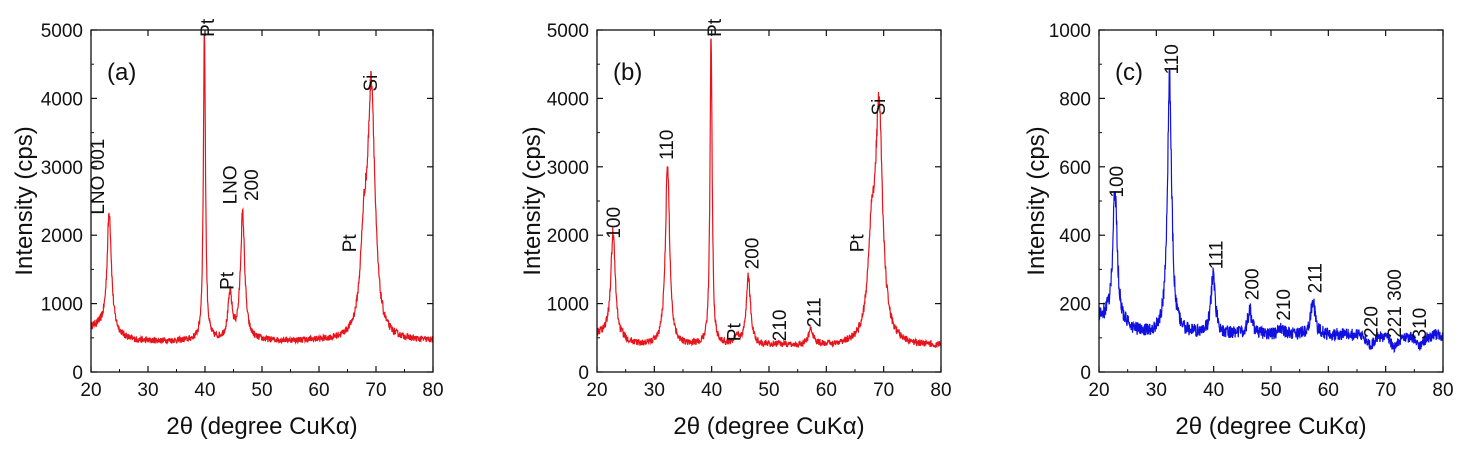  Describe the element at coordinates (1075, 168) in the screenshot. I see `y-tick-label: 600` at that location.